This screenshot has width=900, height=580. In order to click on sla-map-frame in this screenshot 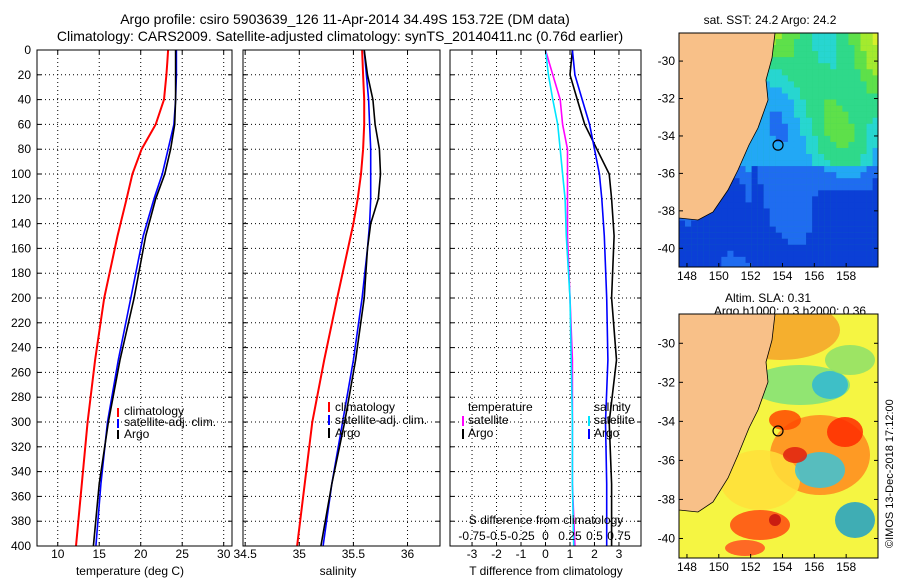, I will do `click(778, 436)`.